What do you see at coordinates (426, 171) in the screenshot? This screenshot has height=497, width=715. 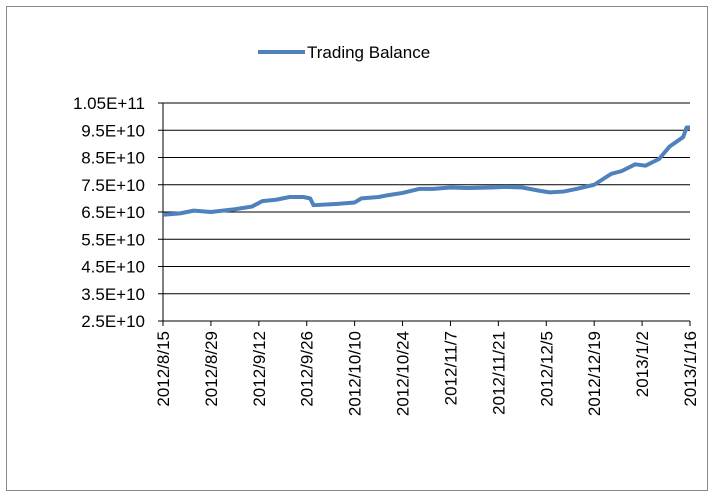 I see `data-line` at bounding box center [426, 171].